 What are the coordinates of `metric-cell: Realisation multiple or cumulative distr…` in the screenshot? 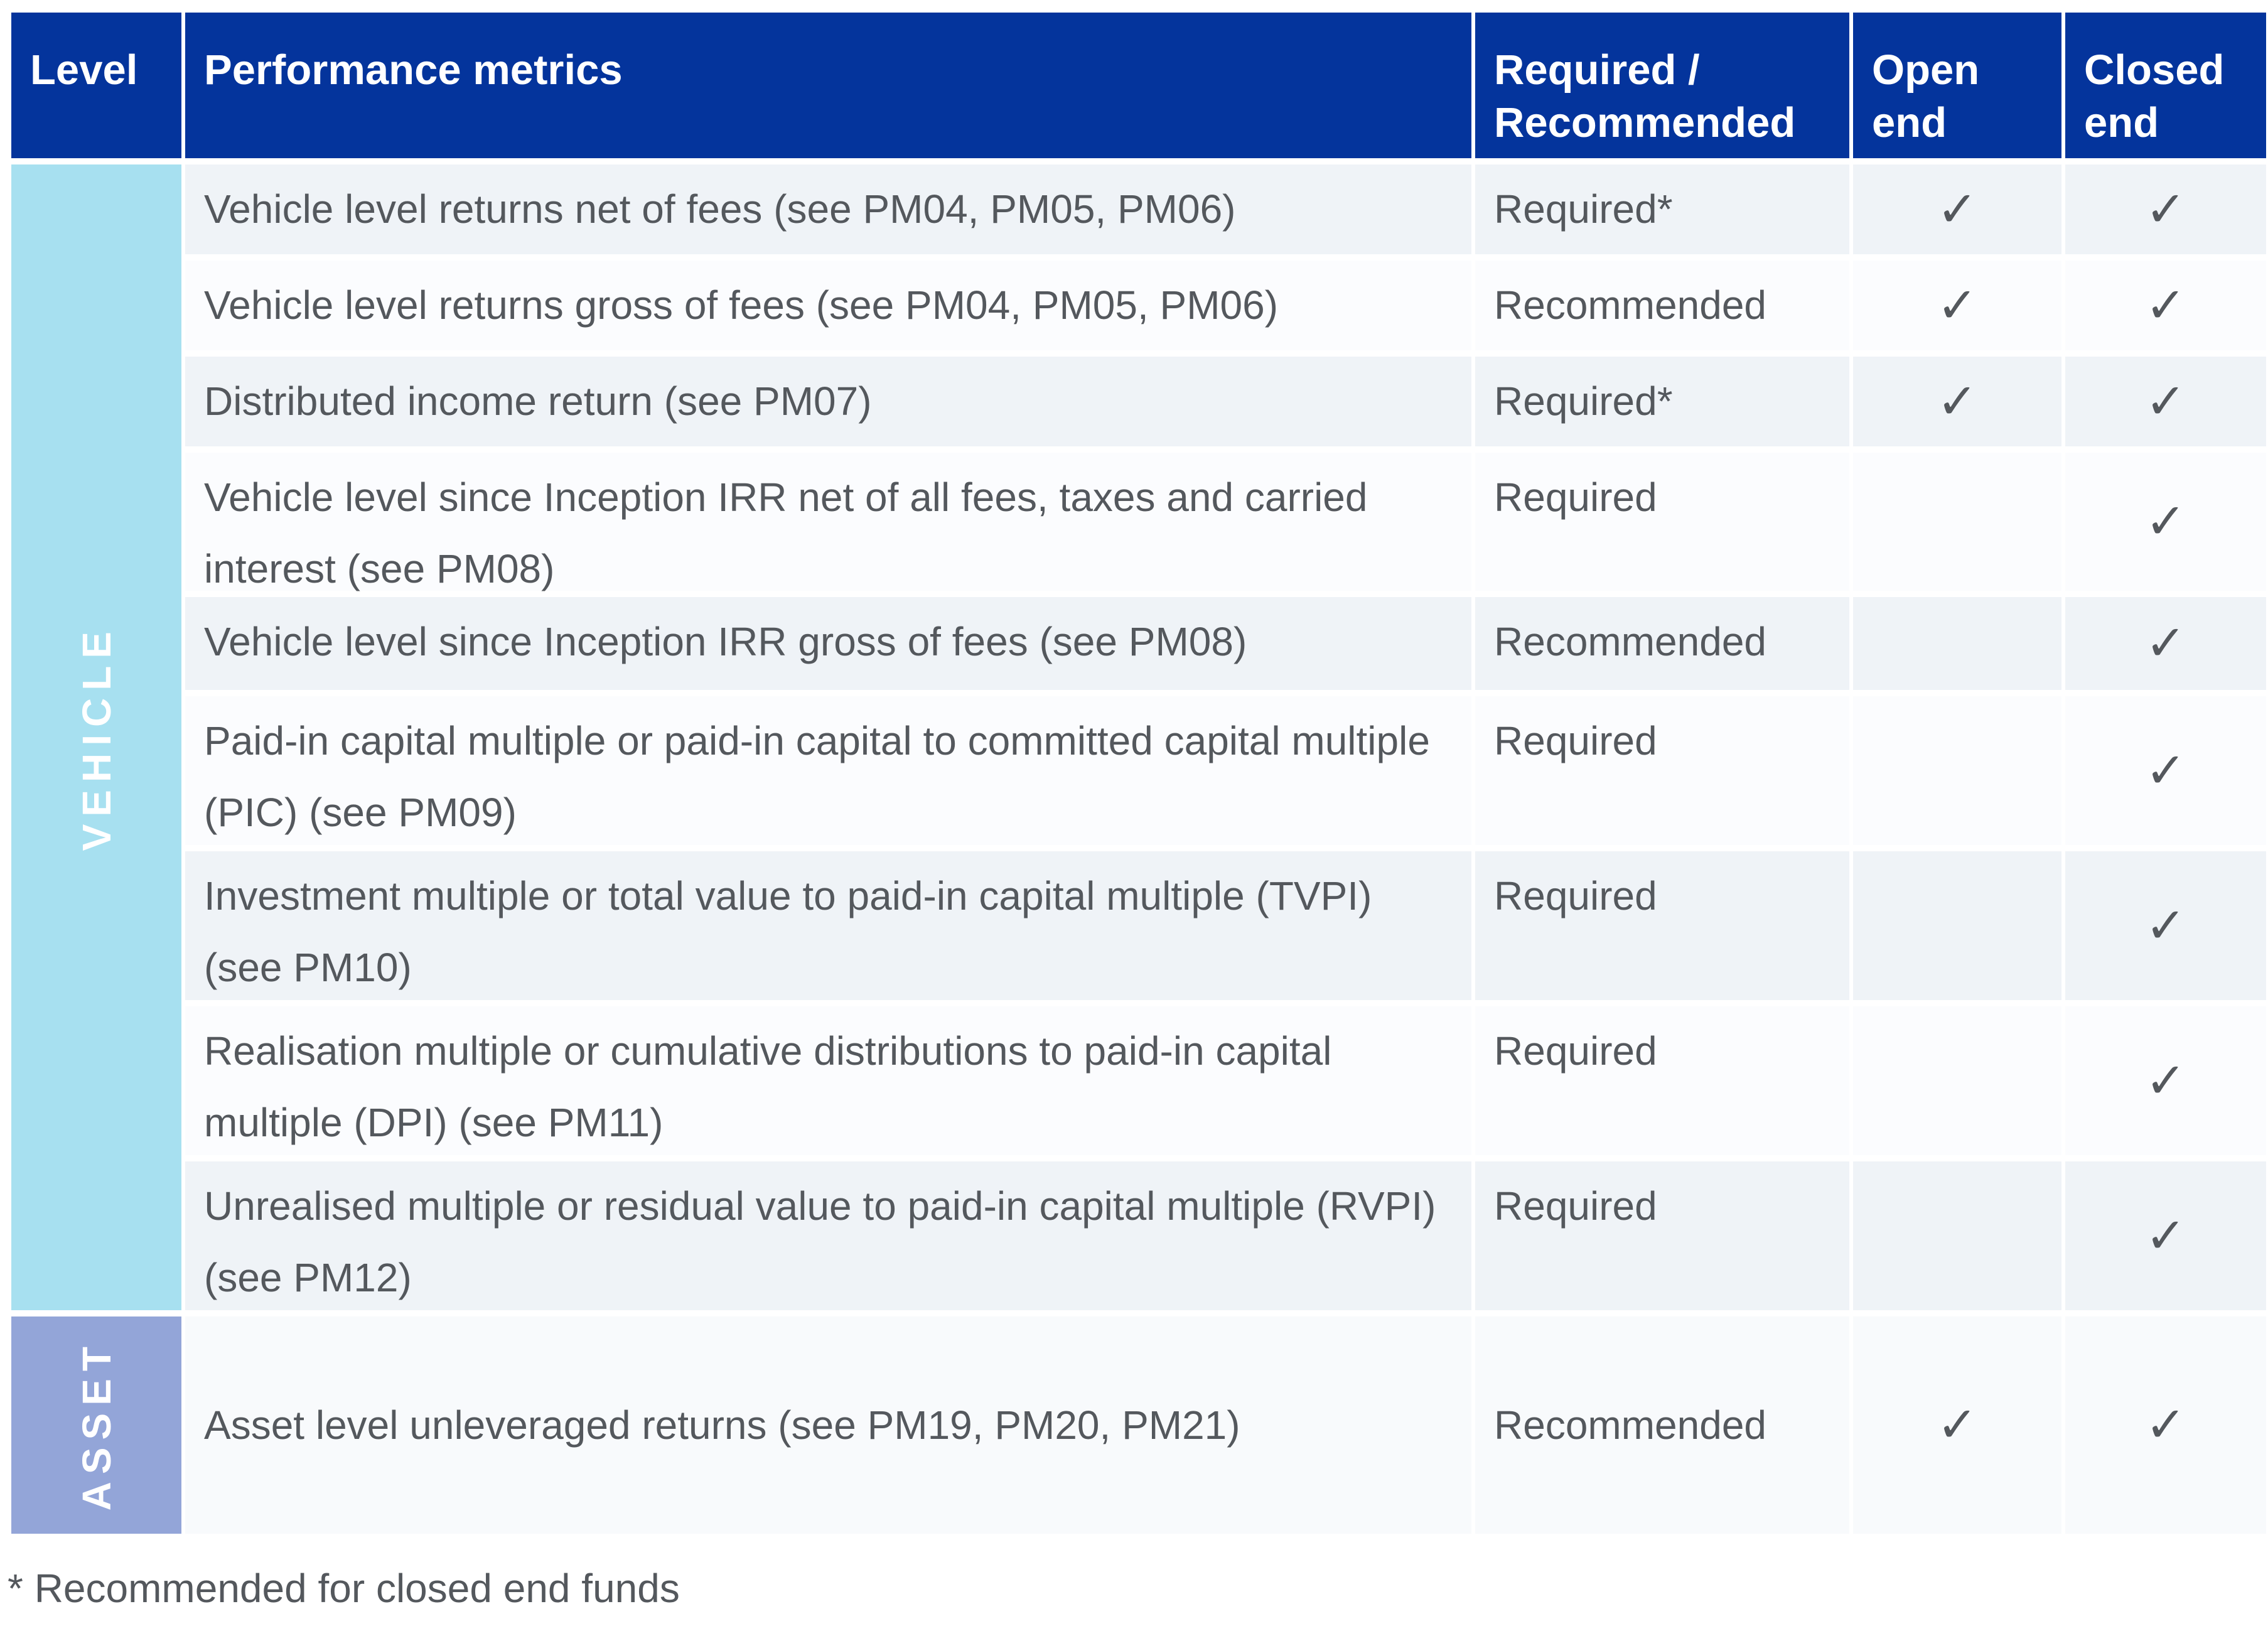 It's located at (828, 1080).